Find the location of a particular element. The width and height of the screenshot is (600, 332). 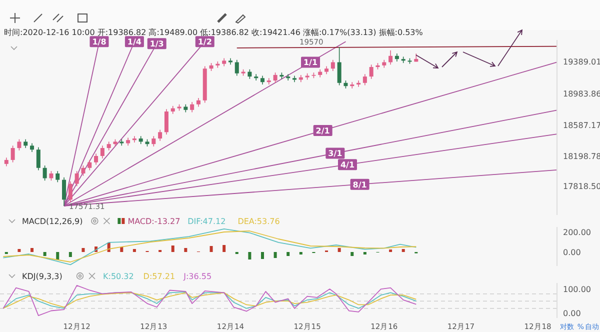

series-label: 1/1 is located at coordinates (310, 63).